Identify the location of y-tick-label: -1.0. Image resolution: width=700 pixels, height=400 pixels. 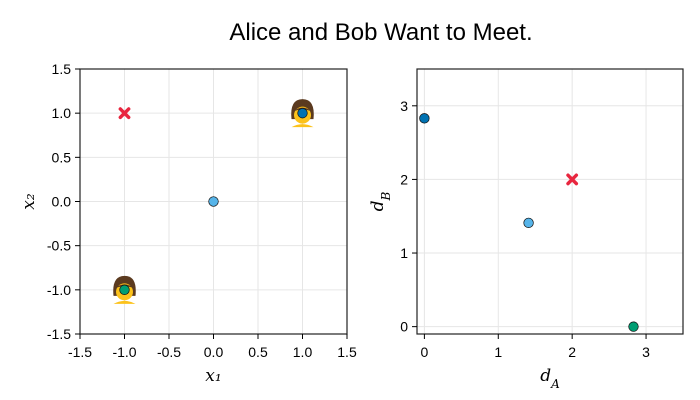
(59, 290).